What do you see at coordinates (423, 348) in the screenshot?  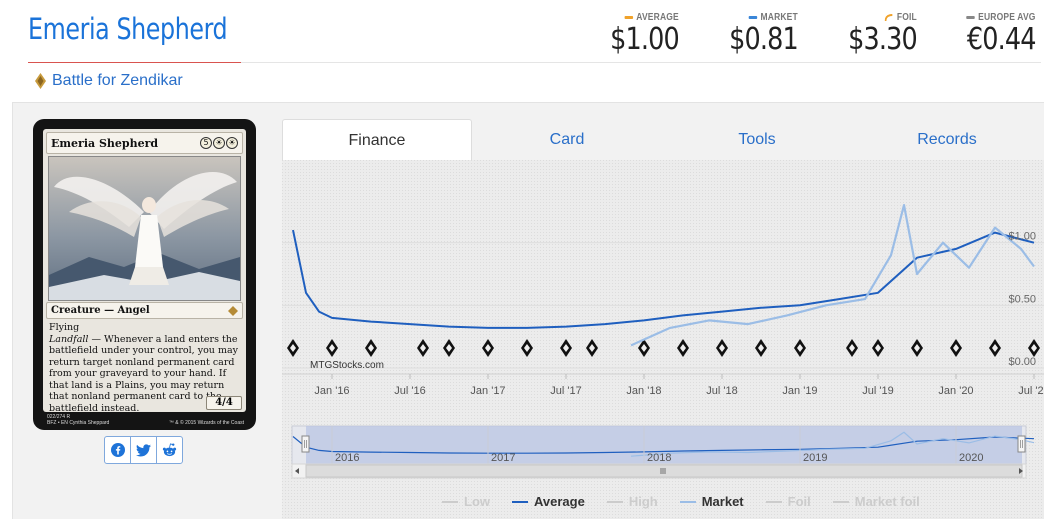 I see `emn-set-icon` at bounding box center [423, 348].